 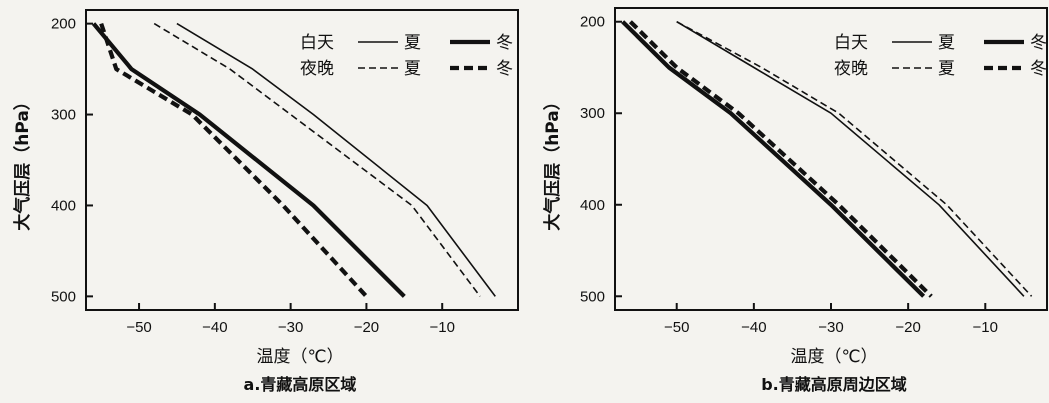 What do you see at coordinates (300, 384) in the screenshot?
I see `panel-caption: a.青藏高原区域` at bounding box center [300, 384].